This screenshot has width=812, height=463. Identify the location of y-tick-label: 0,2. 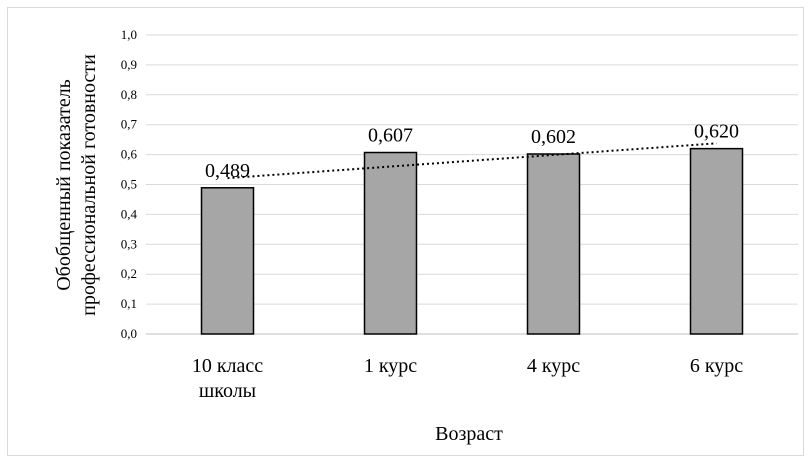
(129, 273).